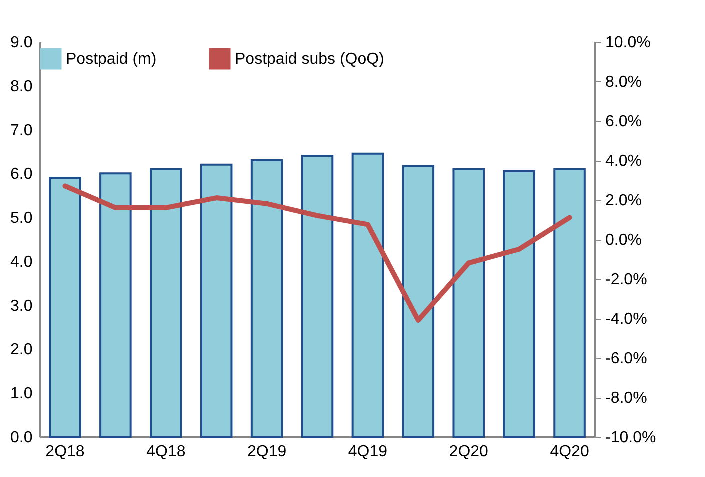 This screenshot has width=705, height=477. I want to click on y-tick-label: 7.0, so click(21, 131).